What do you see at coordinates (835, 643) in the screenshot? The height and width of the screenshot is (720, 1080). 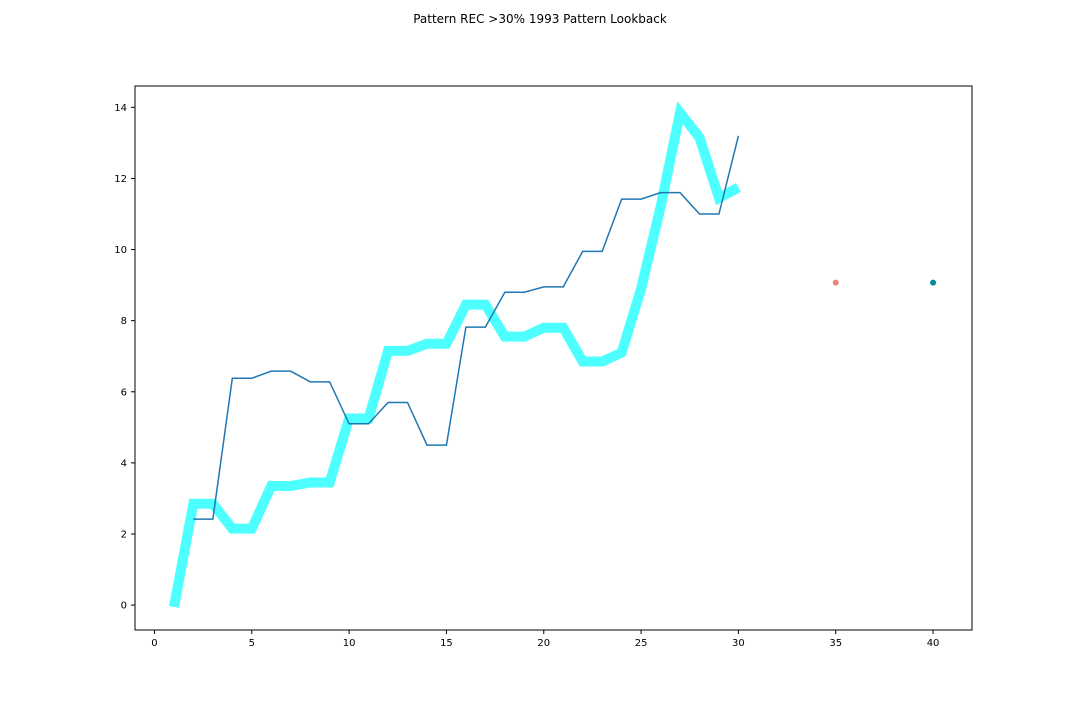 I see `x-tick-label: 35` at bounding box center [835, 643].